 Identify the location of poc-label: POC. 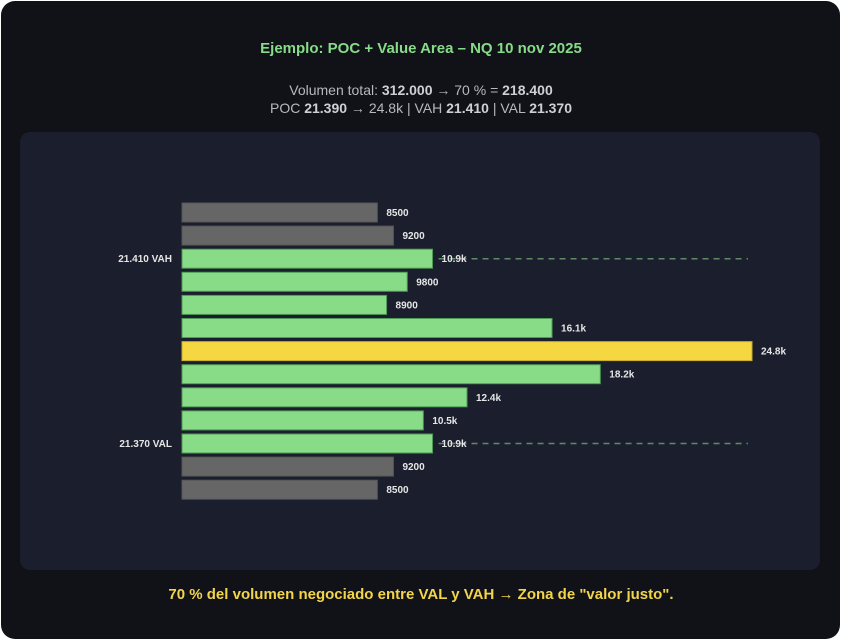
(287, 108).